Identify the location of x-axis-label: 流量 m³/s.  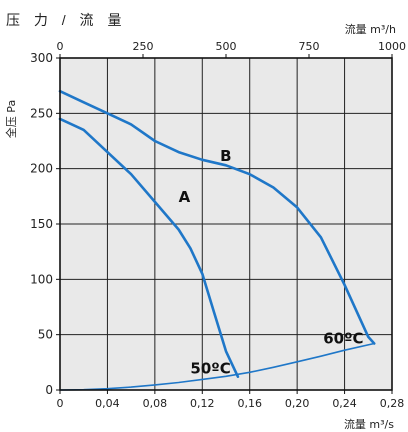
(369, 424).